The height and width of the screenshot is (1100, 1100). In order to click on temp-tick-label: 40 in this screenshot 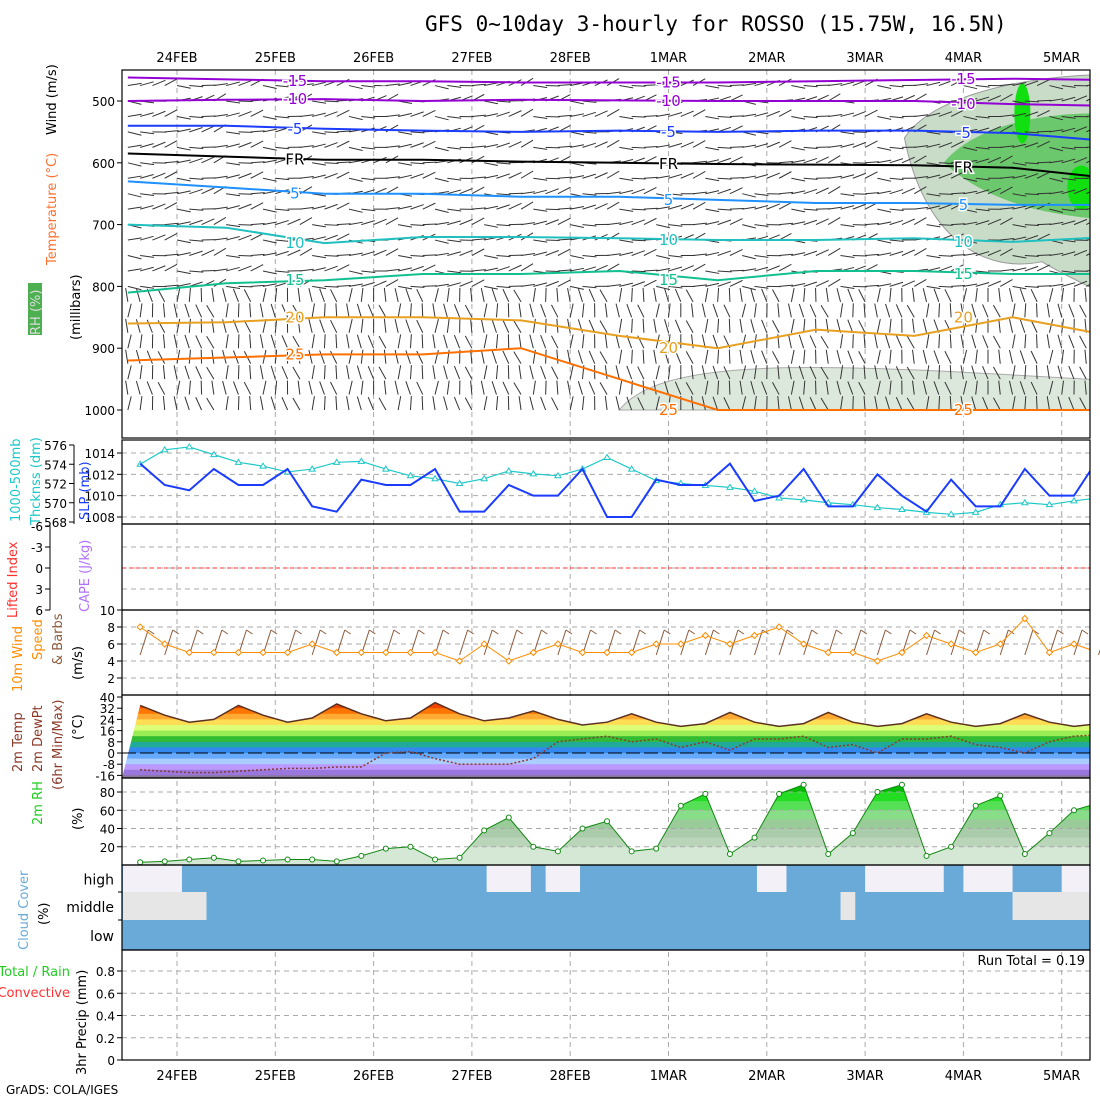, I will do `click(107, 698)`.